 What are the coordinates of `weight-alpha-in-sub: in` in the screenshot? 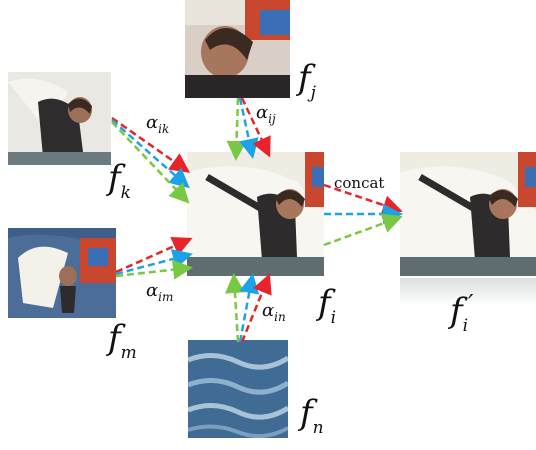 It's located at (280, 317).